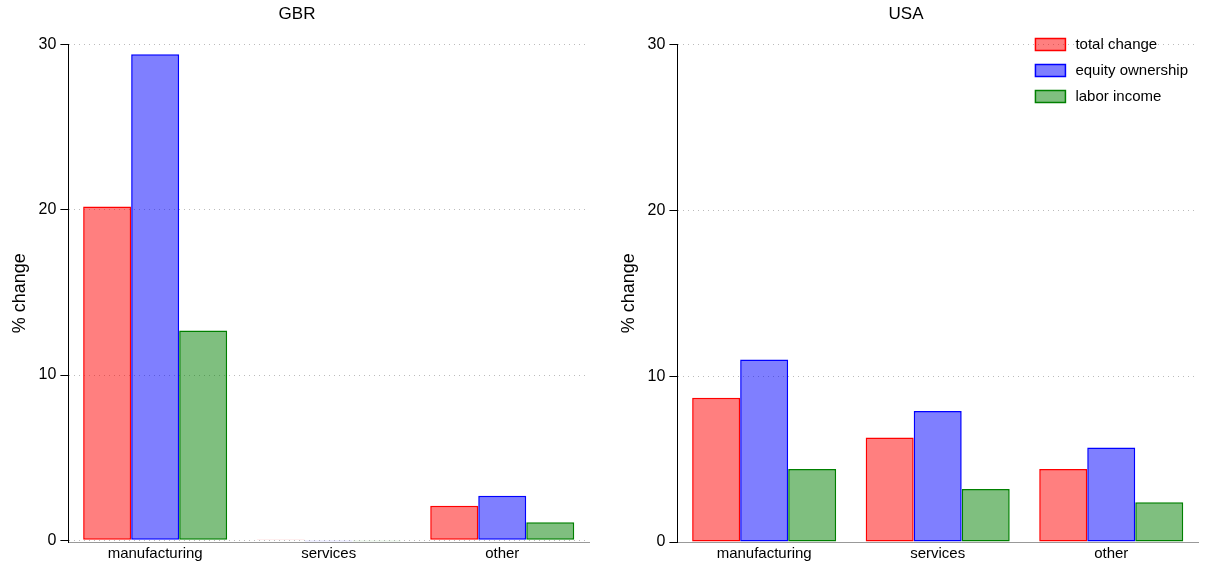 The width and height of the screenshot is (1219, 571). What do you see at coordinates (297, 13) in the screenshot?
I see `chart-title: GBR` at bounding box center [297, 13].